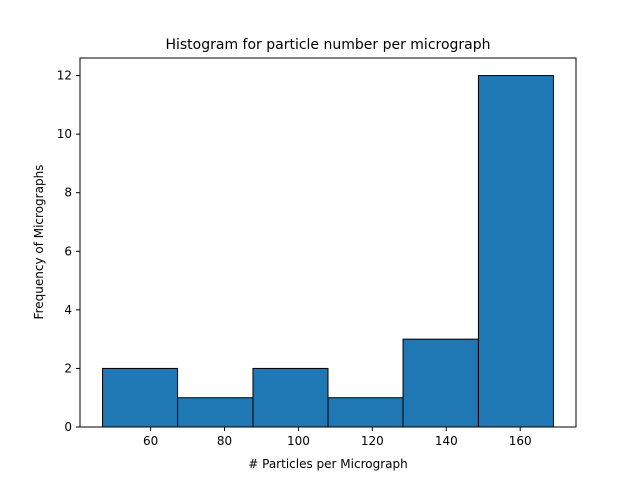  Describe the element at coordinates (68, 427) in the screenshot. I see `y-tick-label: 0` at that location.